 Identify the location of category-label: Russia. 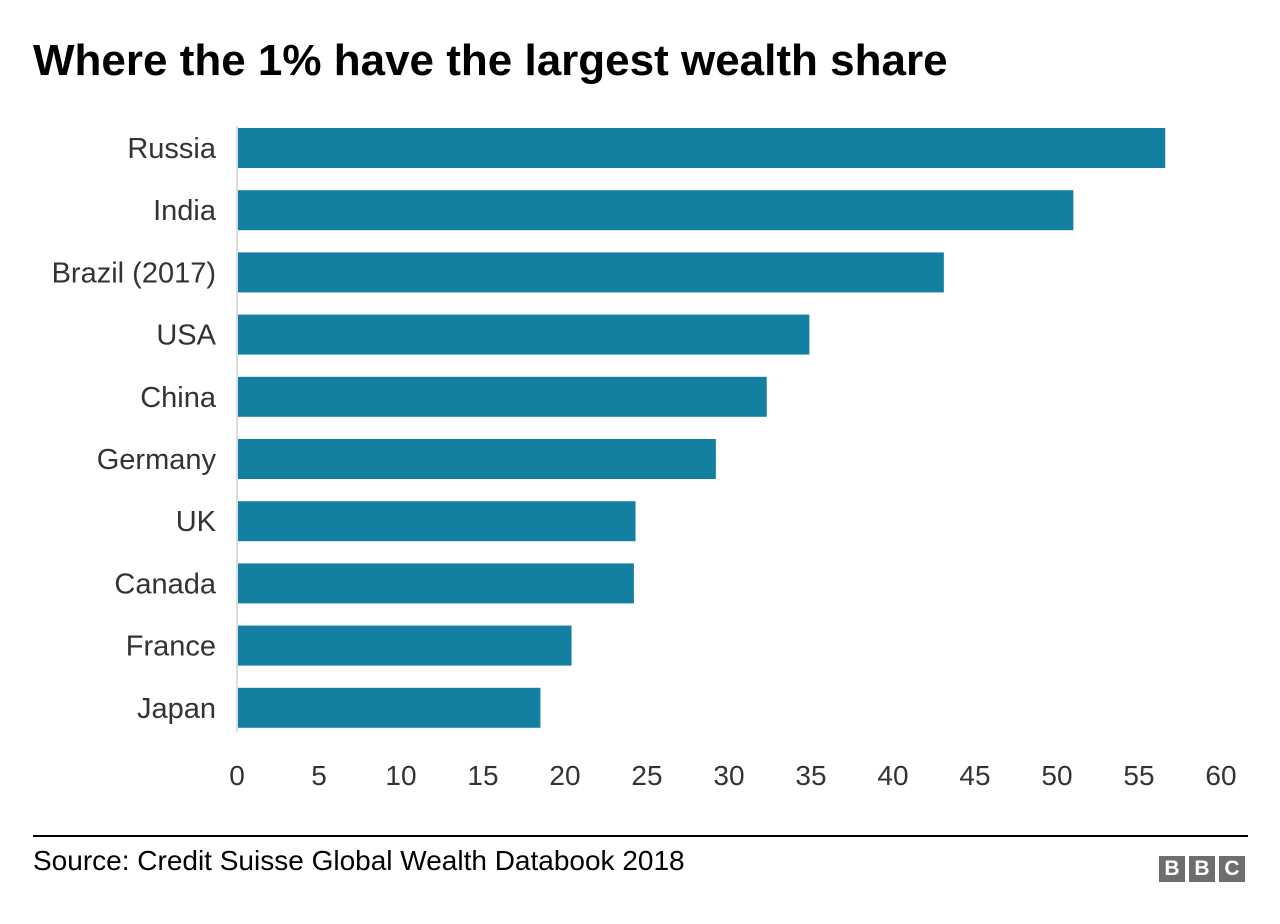
(172, 149).